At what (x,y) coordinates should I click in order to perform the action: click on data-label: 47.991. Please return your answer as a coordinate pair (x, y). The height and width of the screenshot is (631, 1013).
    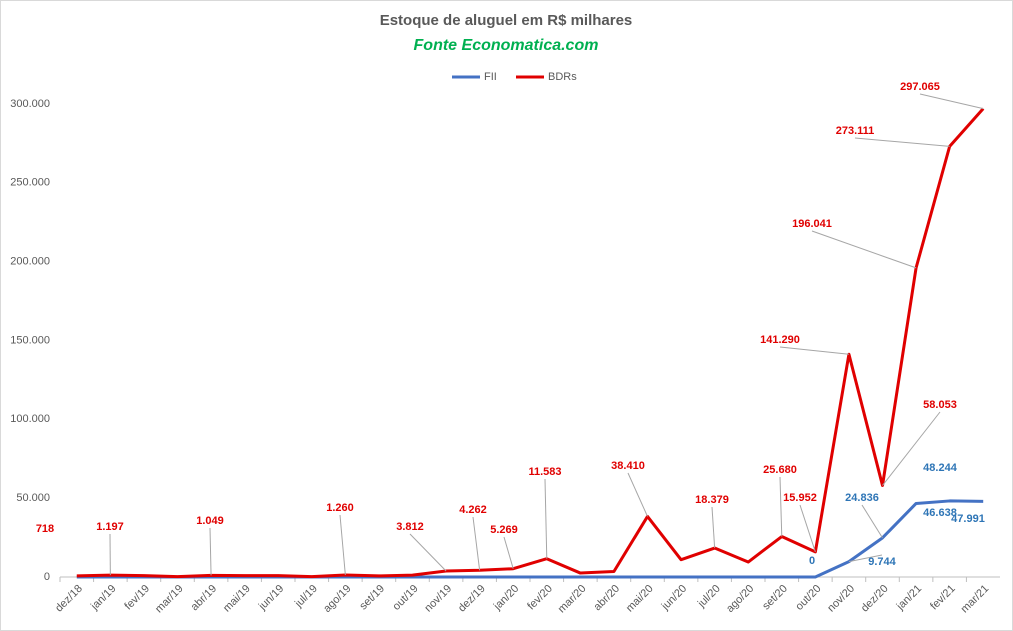
    Looking at the image, I should click on (968, 519).